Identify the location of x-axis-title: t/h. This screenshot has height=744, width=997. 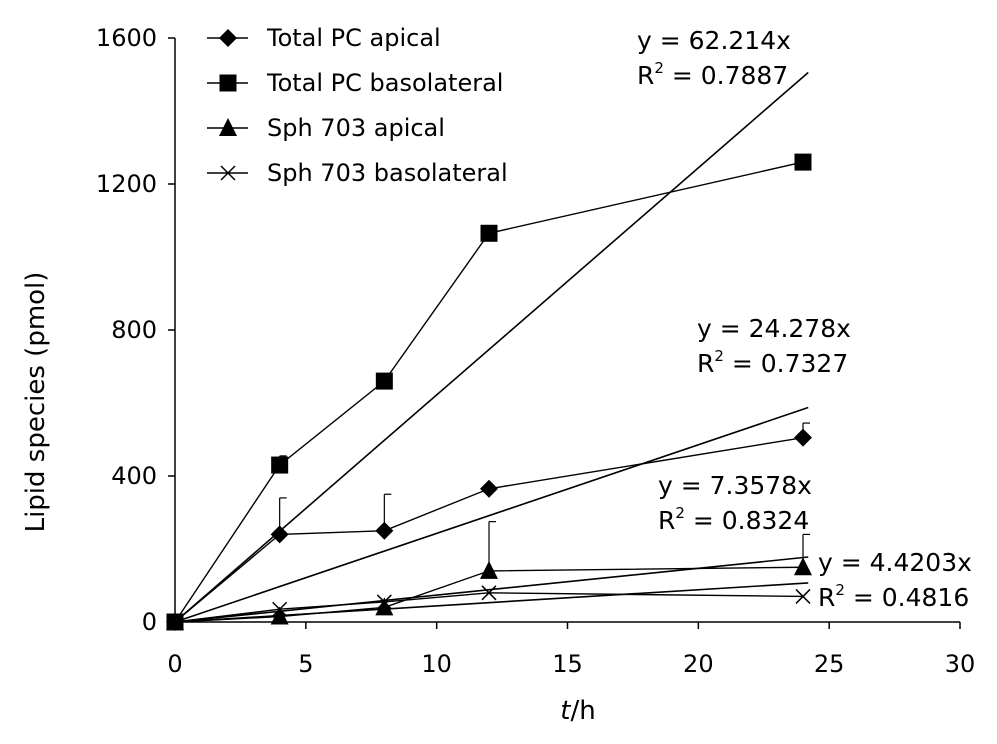
(577, 711).